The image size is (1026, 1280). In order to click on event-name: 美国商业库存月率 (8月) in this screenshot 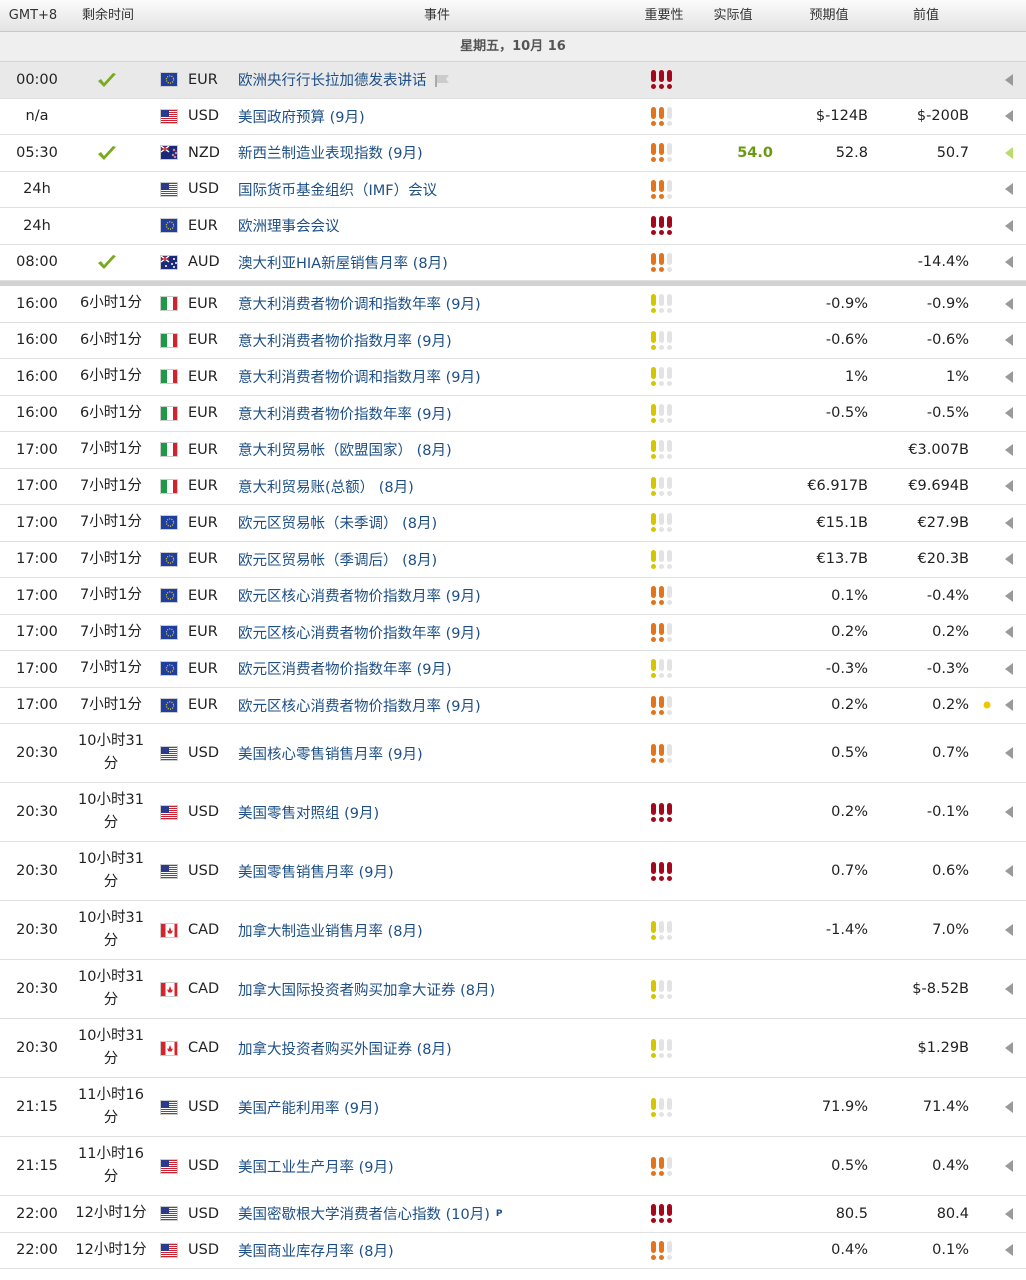, I will do `click(438, 1251)`.